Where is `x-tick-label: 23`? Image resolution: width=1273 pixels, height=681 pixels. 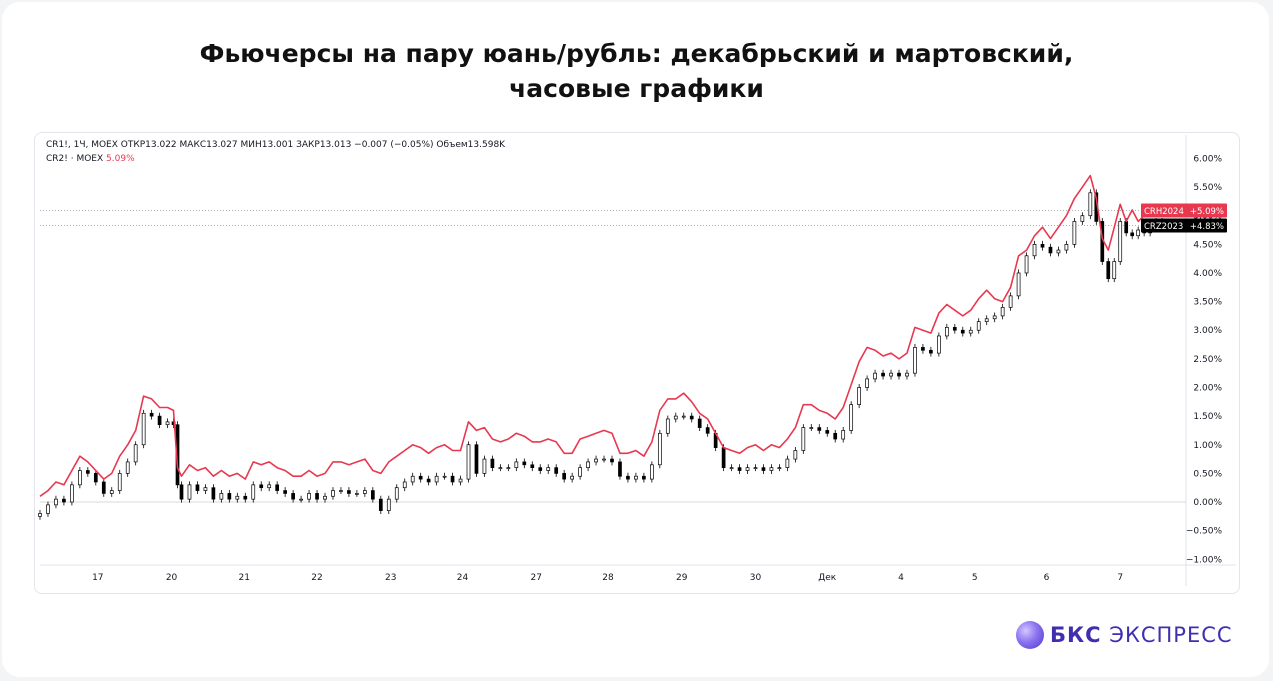
x-tick-label: 23 is located at coordinates (390, 578).